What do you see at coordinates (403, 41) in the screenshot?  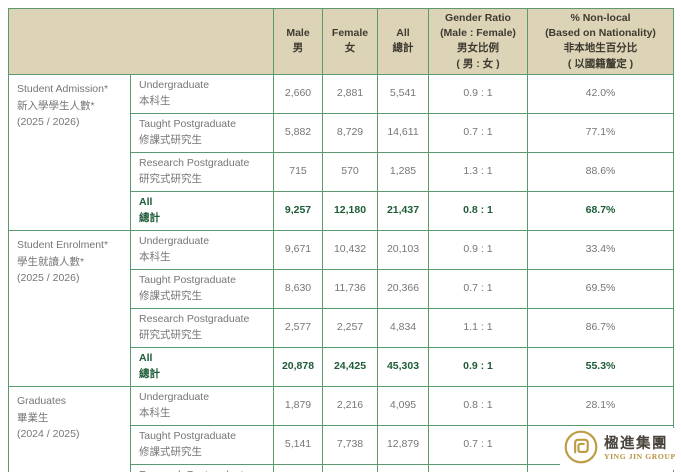 I see `header-all: All 總計` at bounding box center [403, 41].